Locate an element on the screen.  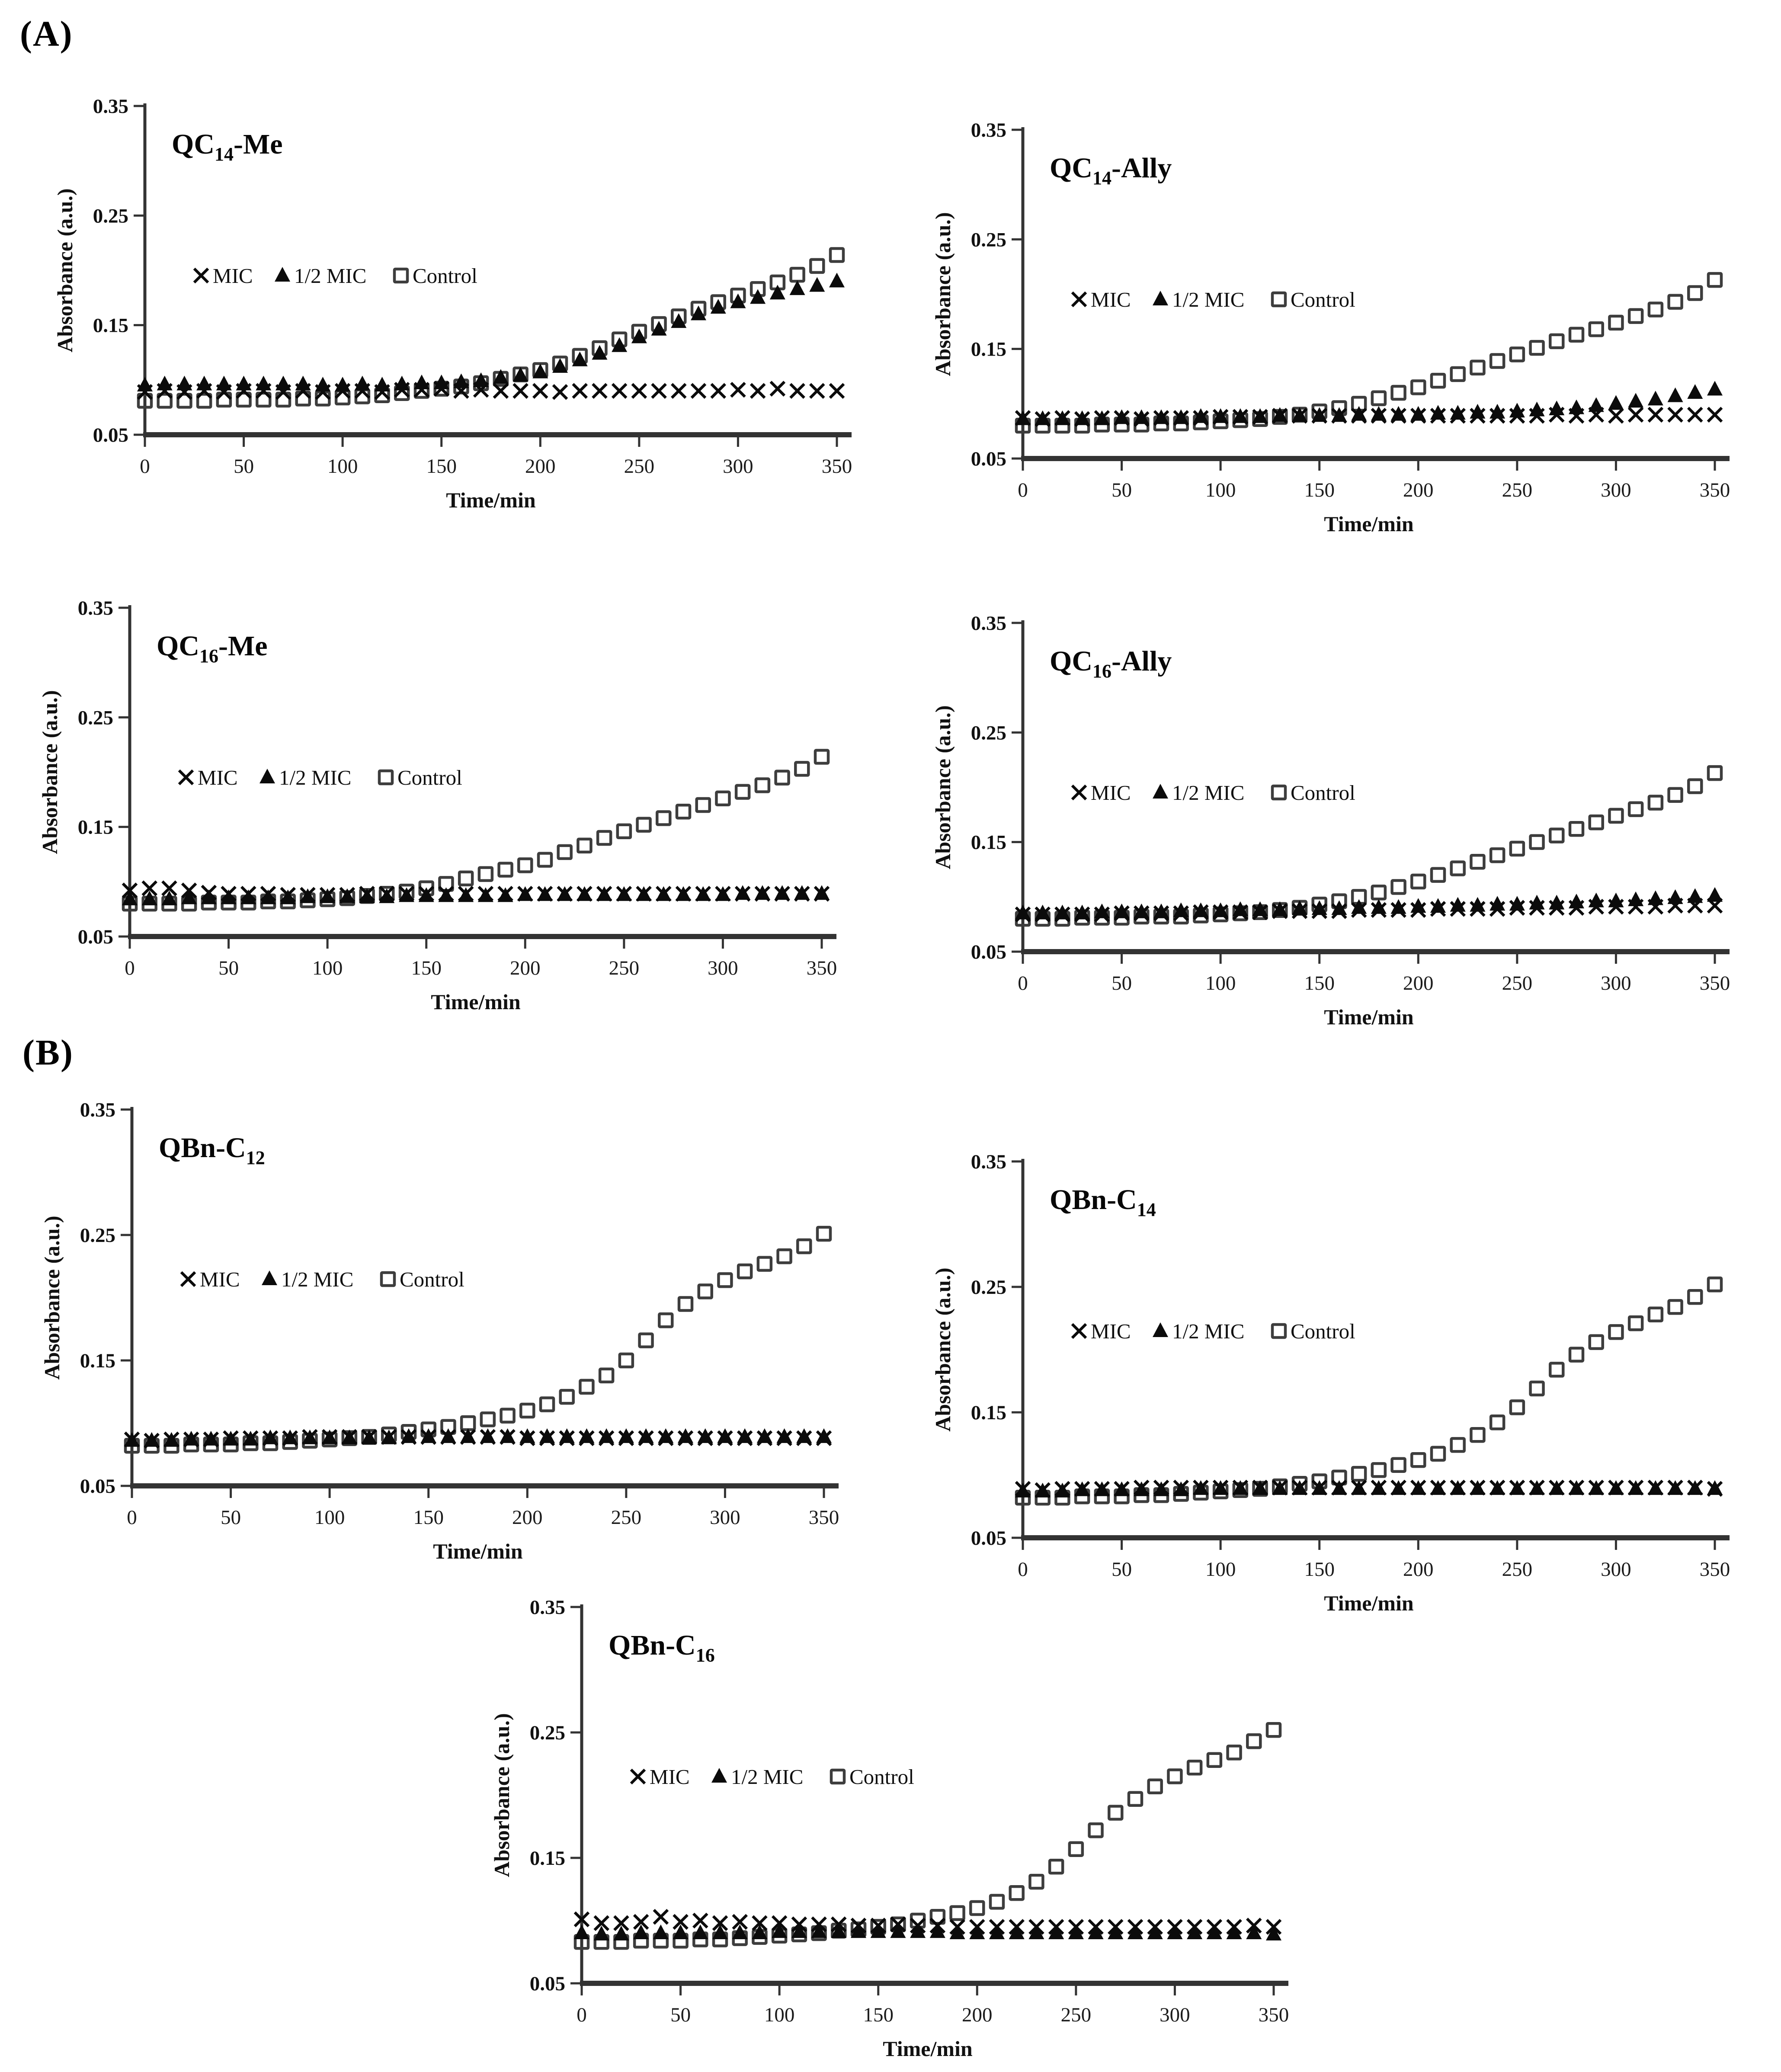
legend-item-1-2-mic: 1/2 MIC is located at coordinates (757, 1777).